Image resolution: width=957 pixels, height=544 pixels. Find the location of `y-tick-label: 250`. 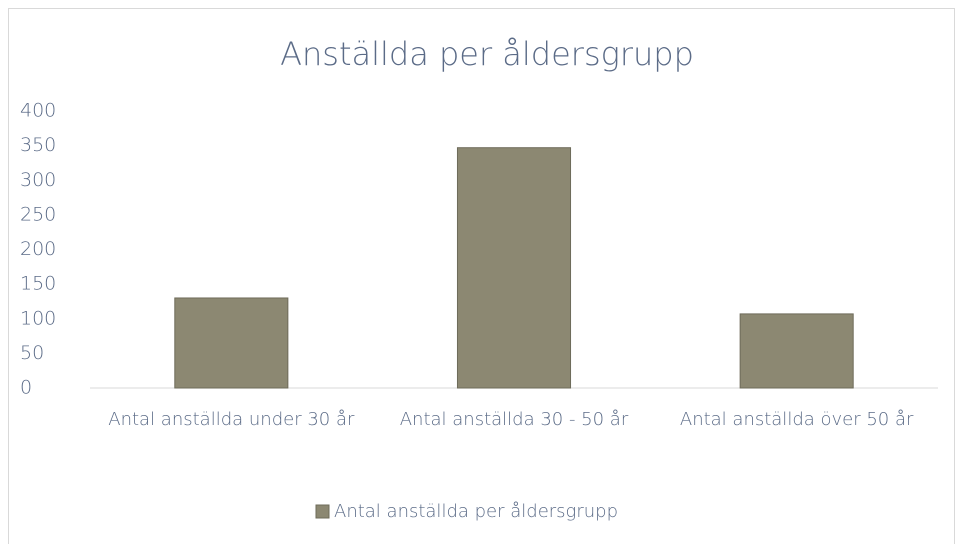

y-tick-label: 250 is located at coordinates (38, 214).